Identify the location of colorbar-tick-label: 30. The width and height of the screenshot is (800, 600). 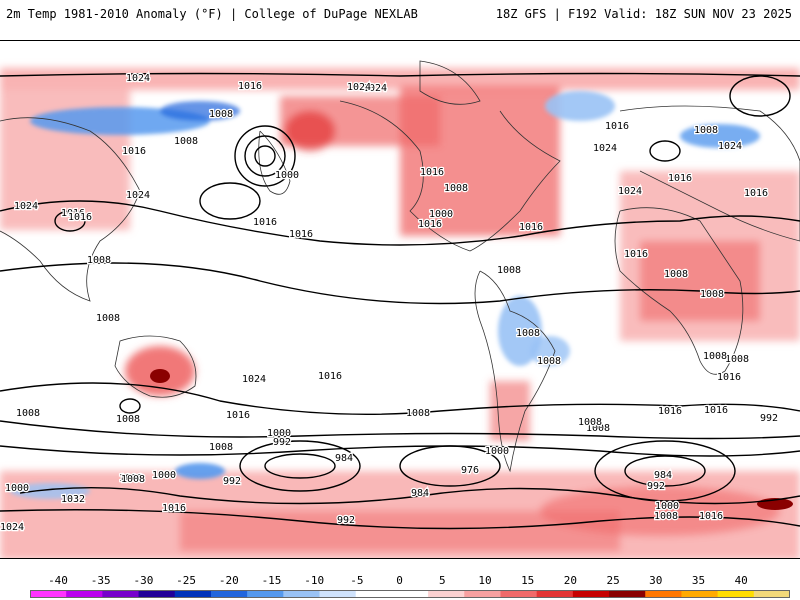
(656, 580).